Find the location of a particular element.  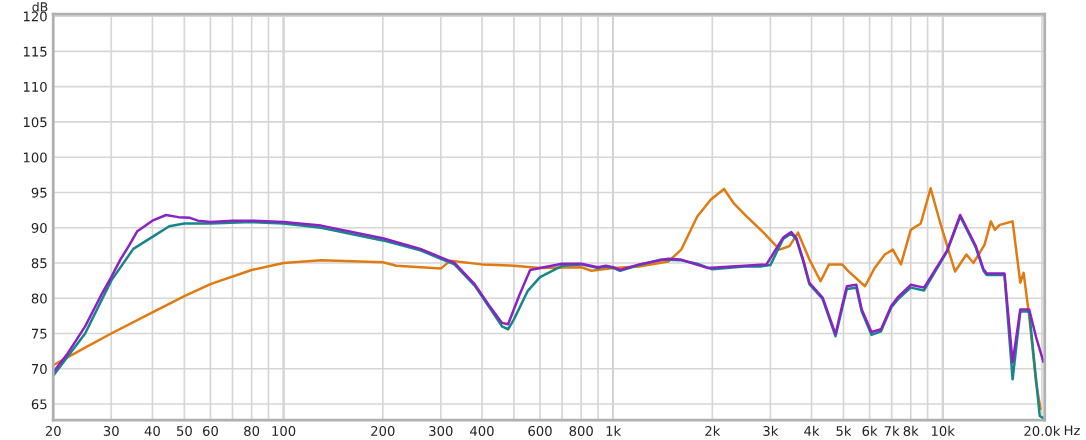

y-tick-label: 115 is located at coordinates (35, 51).